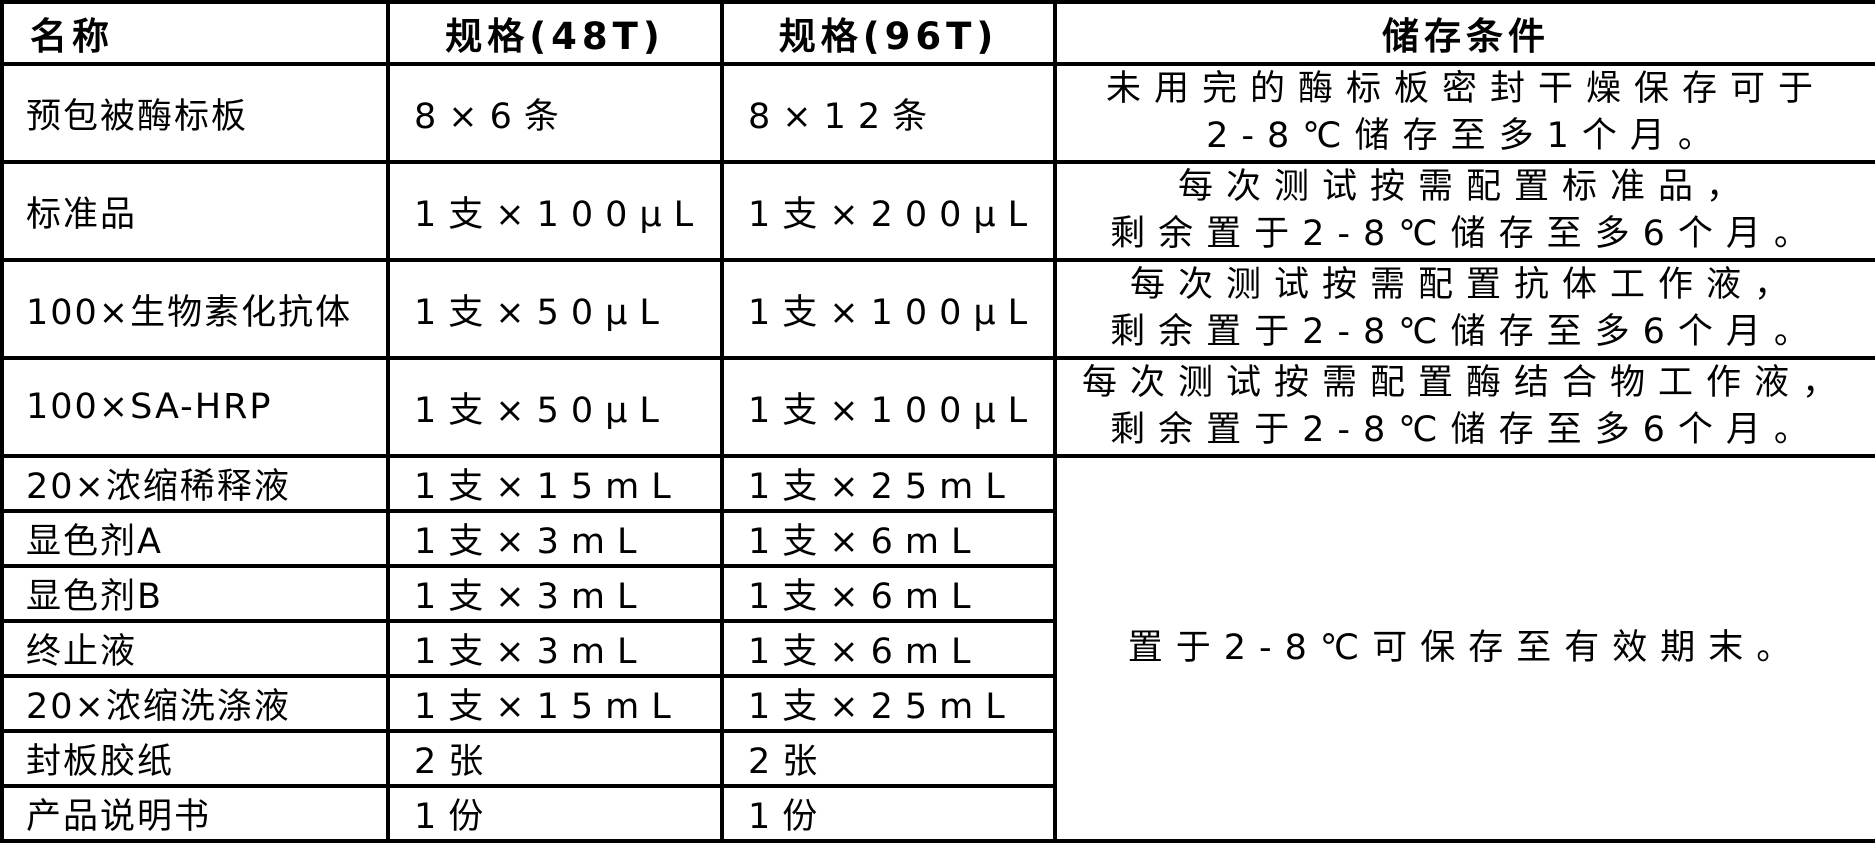 The width and height of the screenshot is (1875, 843). What do you see at coordinates (1465, 187) in the screenshot?
I see `storage-line-1: 每次测试按需配置标准品，` at bounding box center [1465, 187].